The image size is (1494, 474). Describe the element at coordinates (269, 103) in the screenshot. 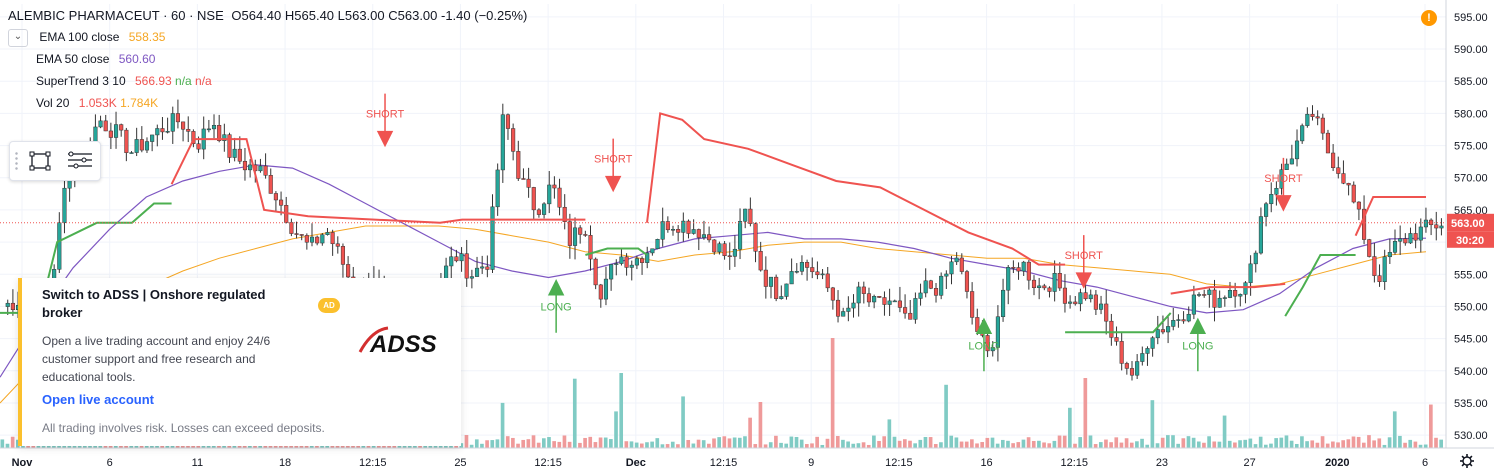

I see `indicator-row-volume: Vol 20 1.053K 1.784K` at that location.